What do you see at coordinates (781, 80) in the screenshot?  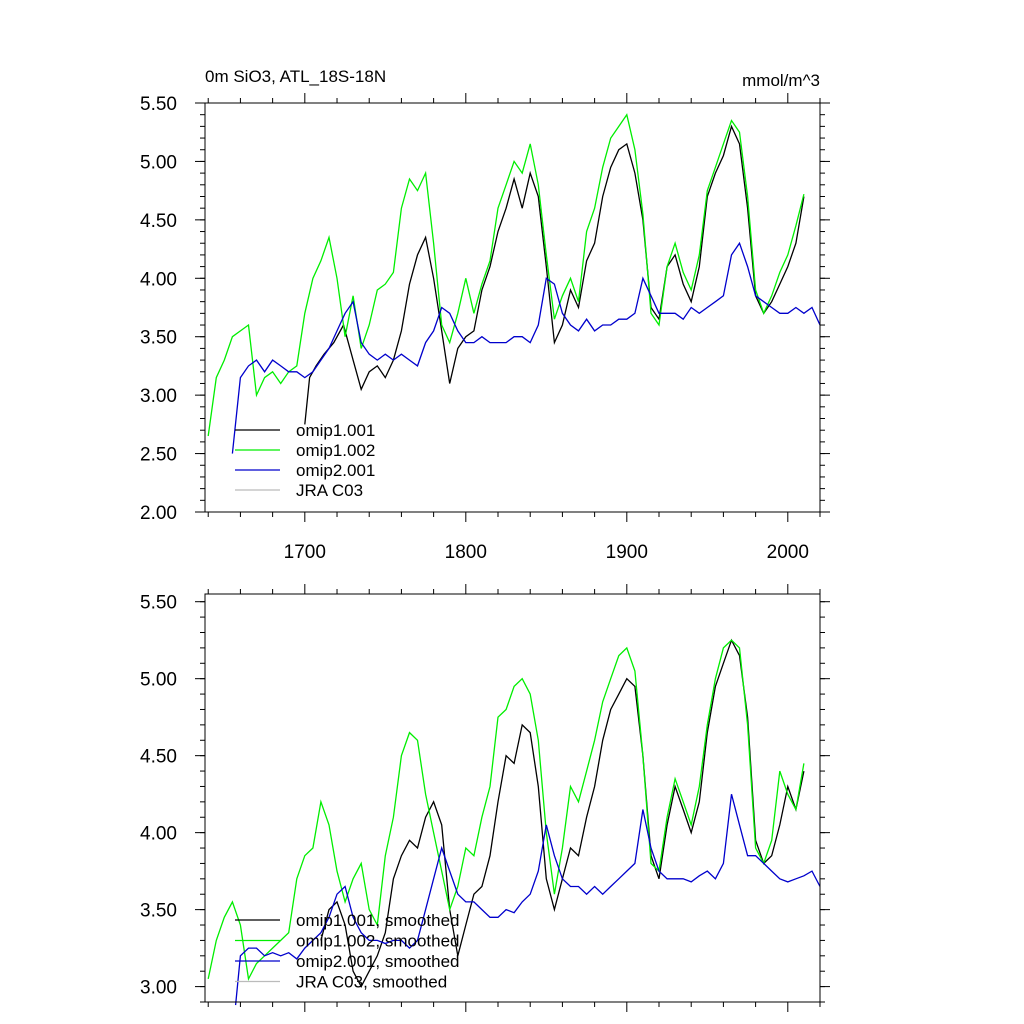 I see `top-panel-units: mmol/m^3` at bounding box center [781, 80].